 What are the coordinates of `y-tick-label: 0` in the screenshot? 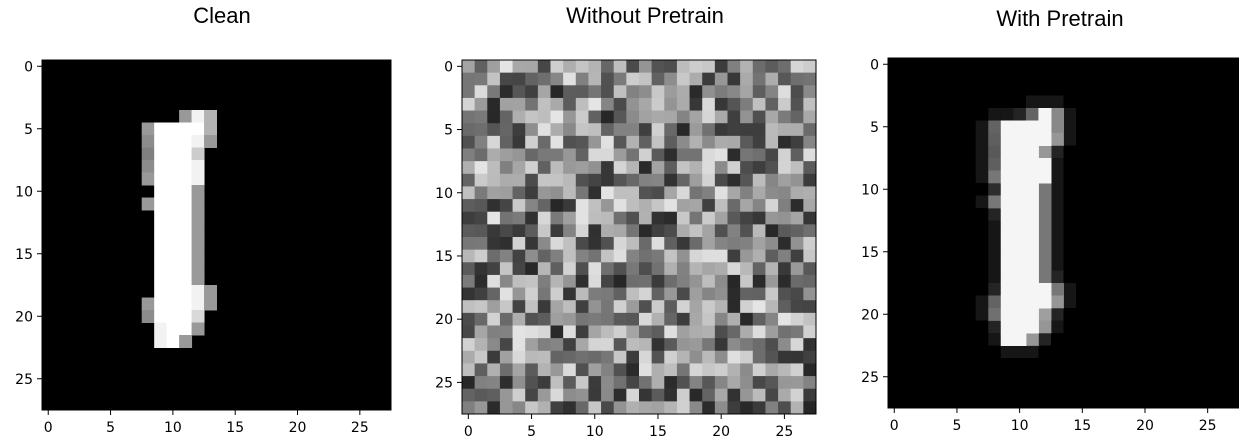 It's located at (448, 67).